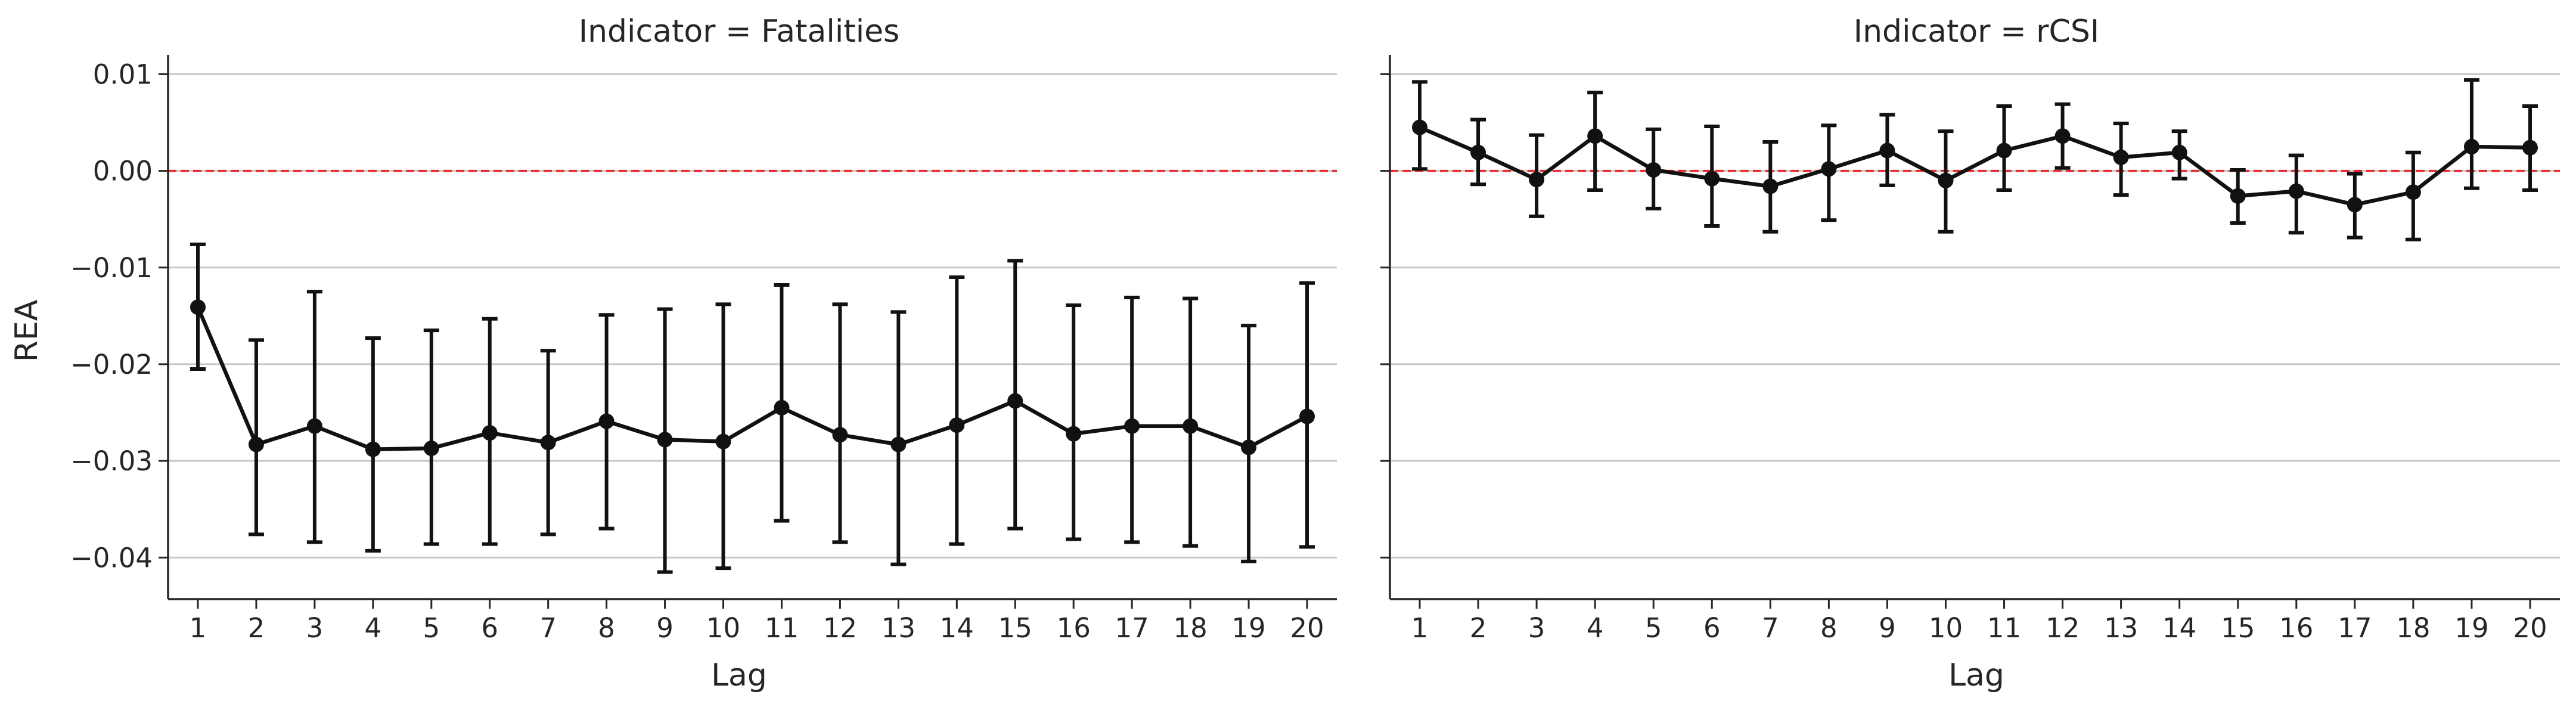 The height and width of the screenshot is (713, 2576). Describe the element at coordinates (739, 676) in the screenshot. I see `x-axis-label-fatalities: Lag` at that location.